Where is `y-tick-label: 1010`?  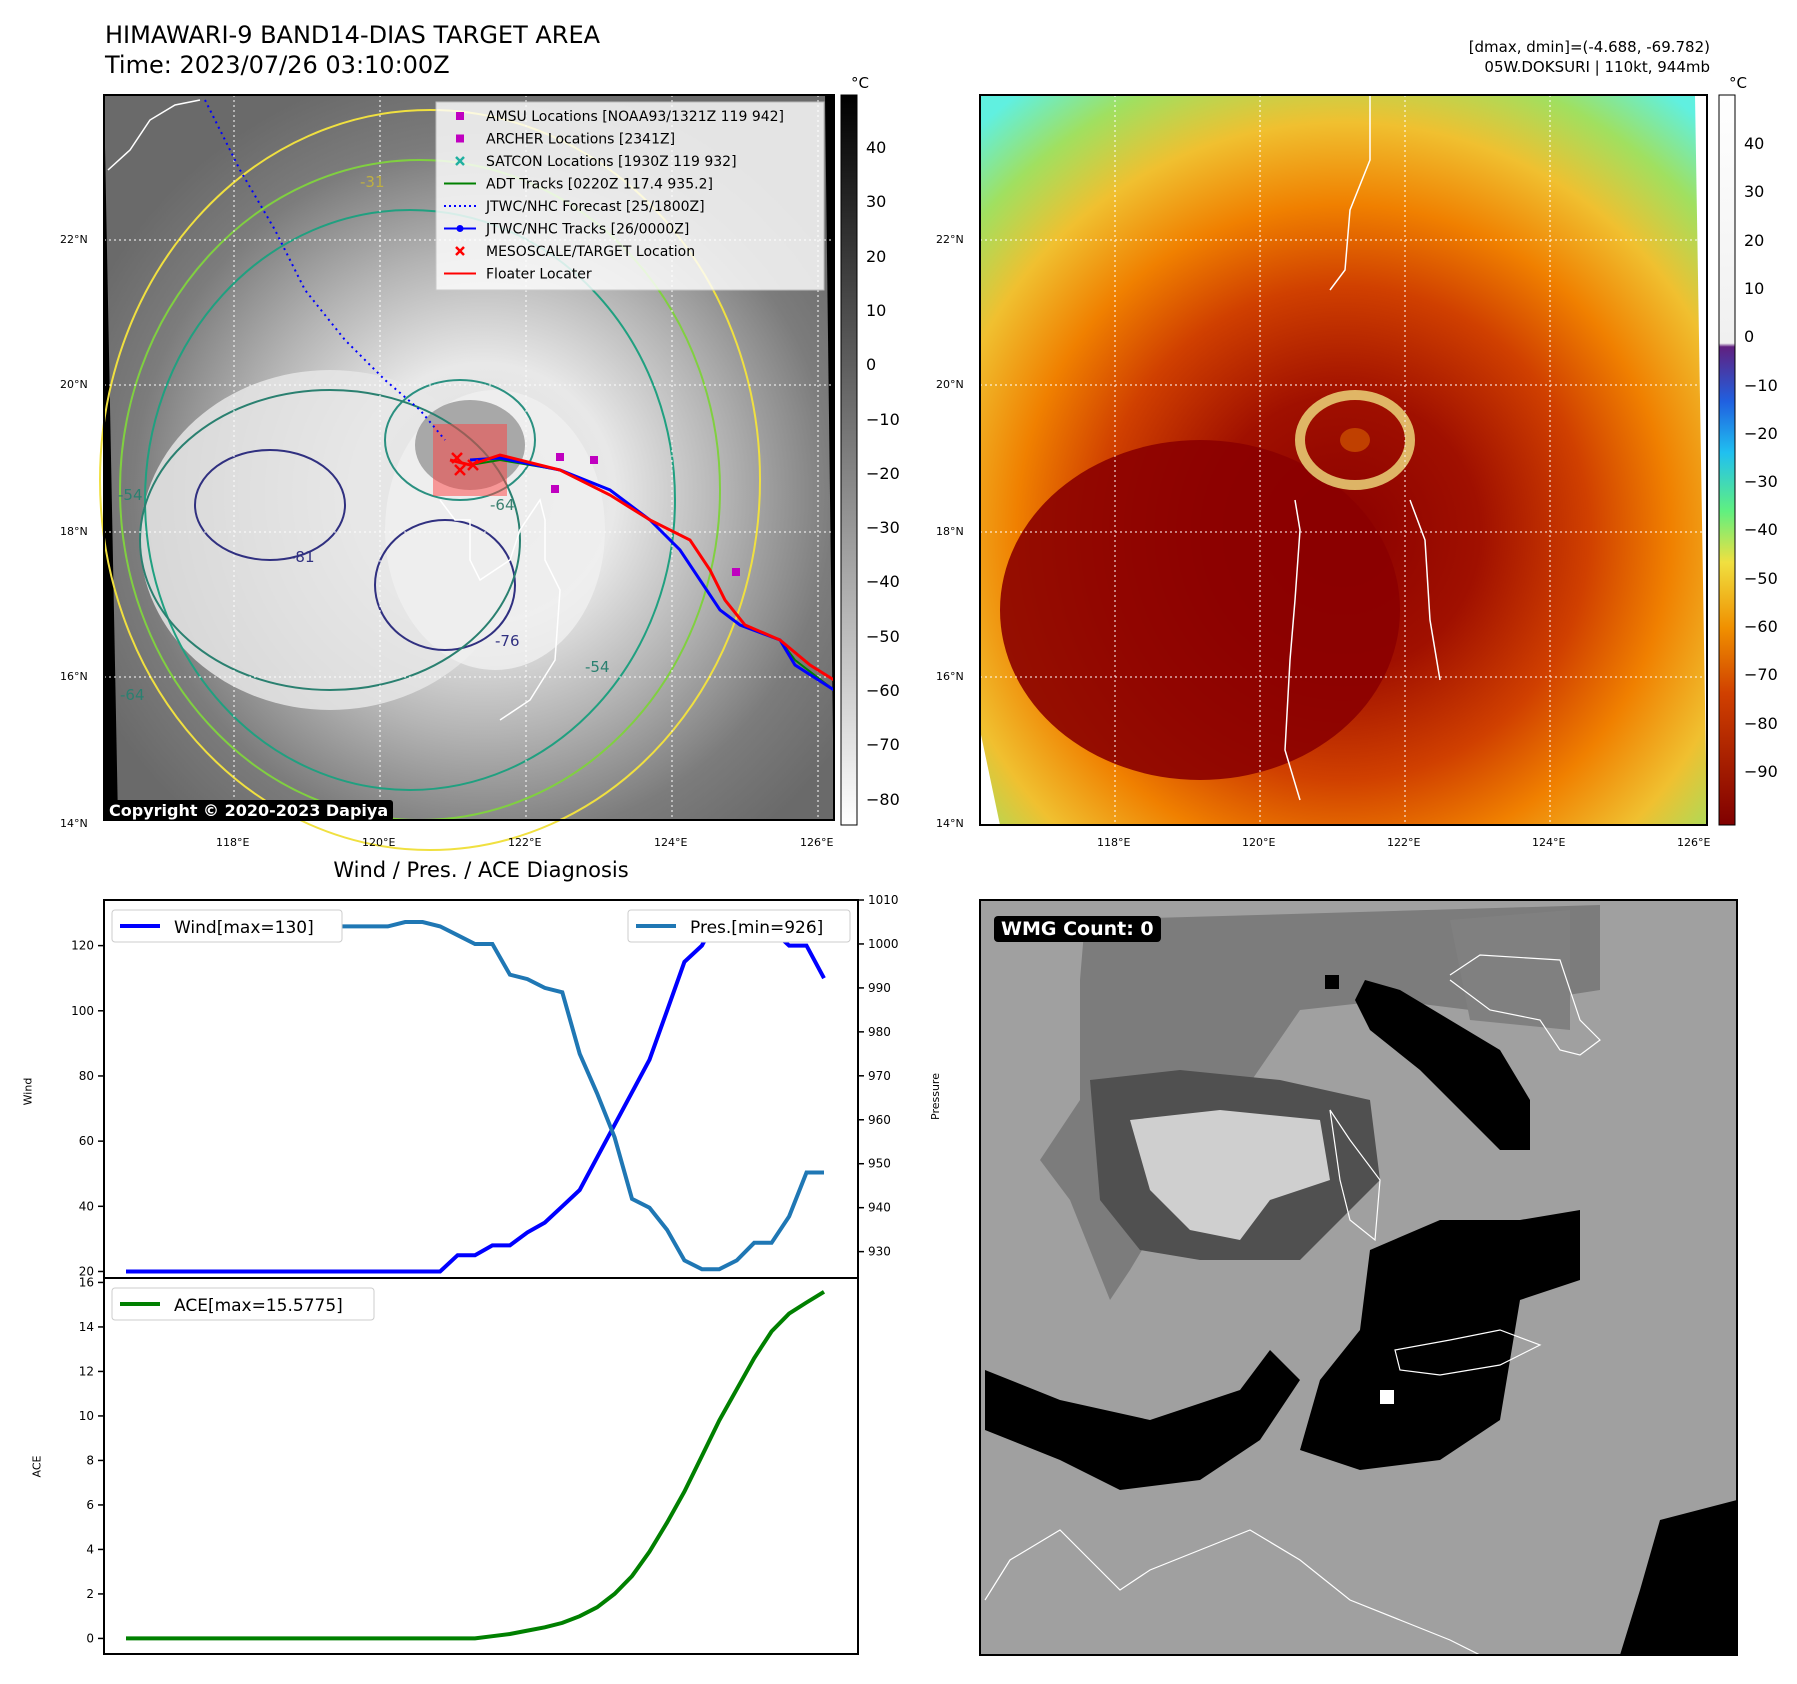 y-tick-label: 1010 is located at coordinates (883, 900).